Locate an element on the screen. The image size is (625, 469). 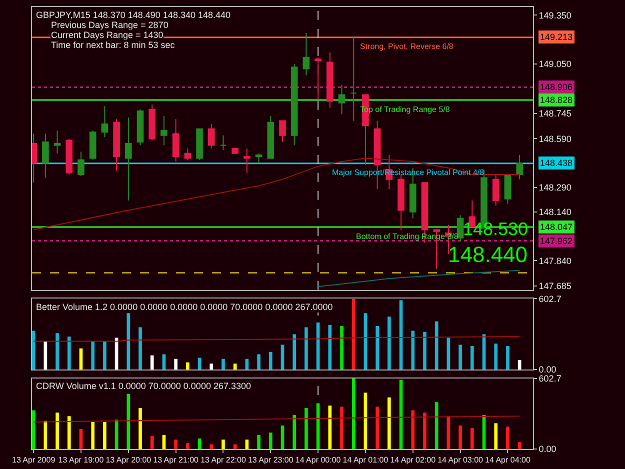
y-tick-label: 147.840 is located at coordinates (555, 261).